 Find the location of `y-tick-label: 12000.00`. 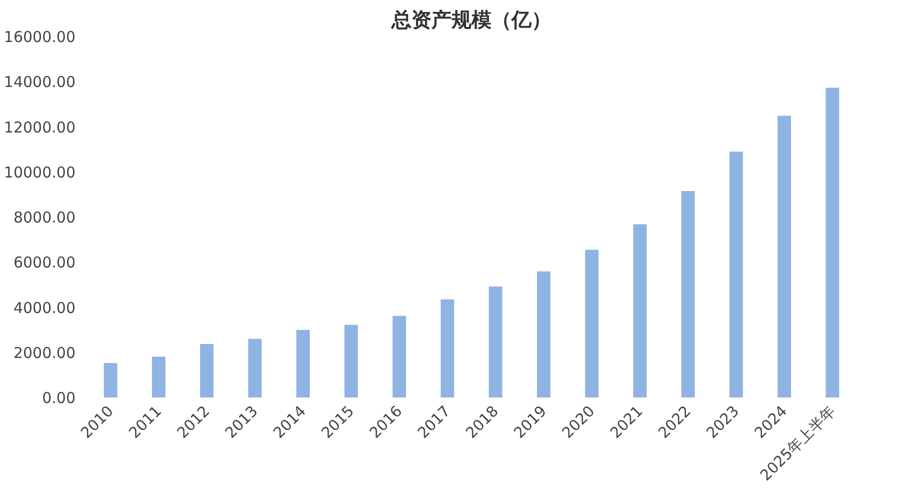

y-tick-label: 12000.00 is located at coordinates (40, 127).